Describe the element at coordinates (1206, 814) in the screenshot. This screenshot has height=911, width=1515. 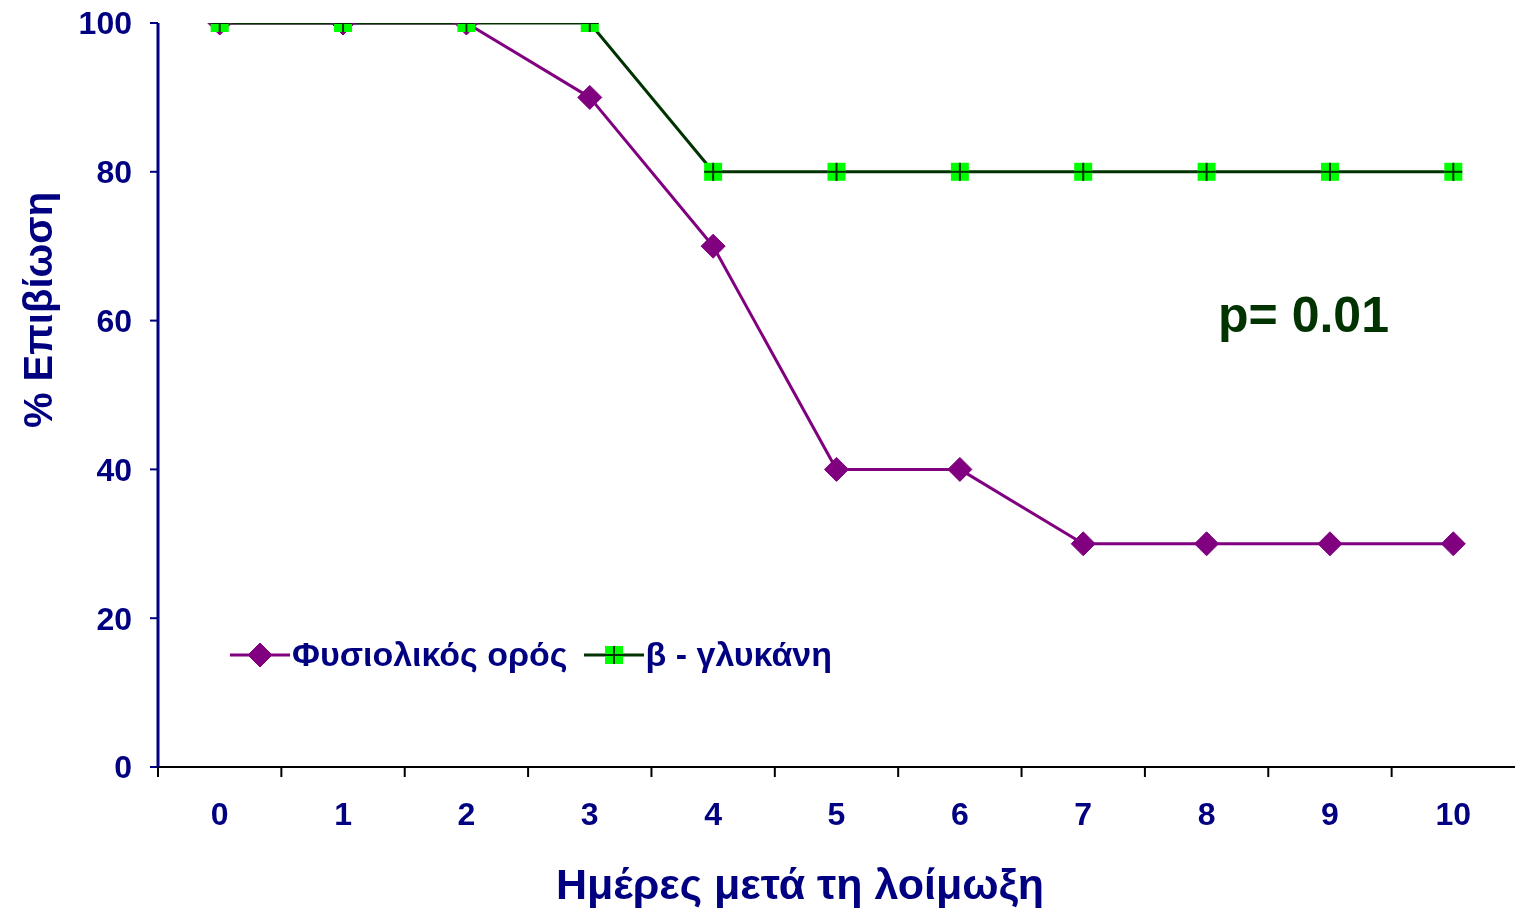
I see `x-tick-label: 8` at that location.